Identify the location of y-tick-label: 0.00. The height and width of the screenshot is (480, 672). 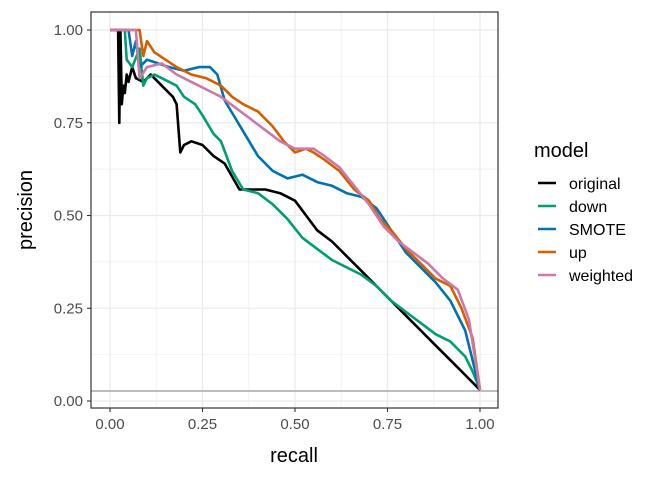
(68, 401).